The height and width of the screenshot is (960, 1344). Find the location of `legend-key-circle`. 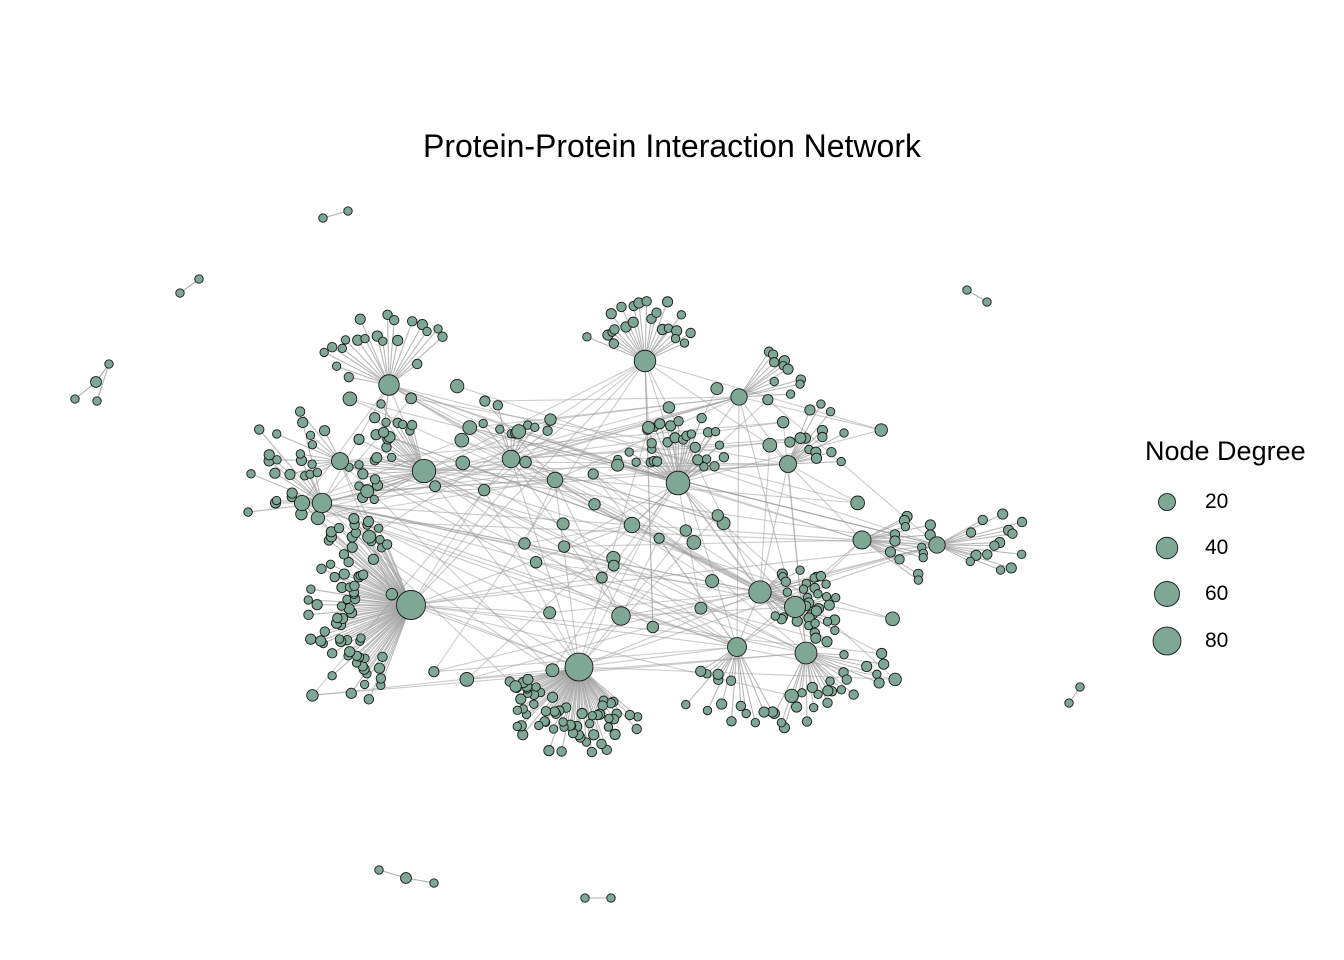

legend-key-circle is located at coordinates (1167, 548).